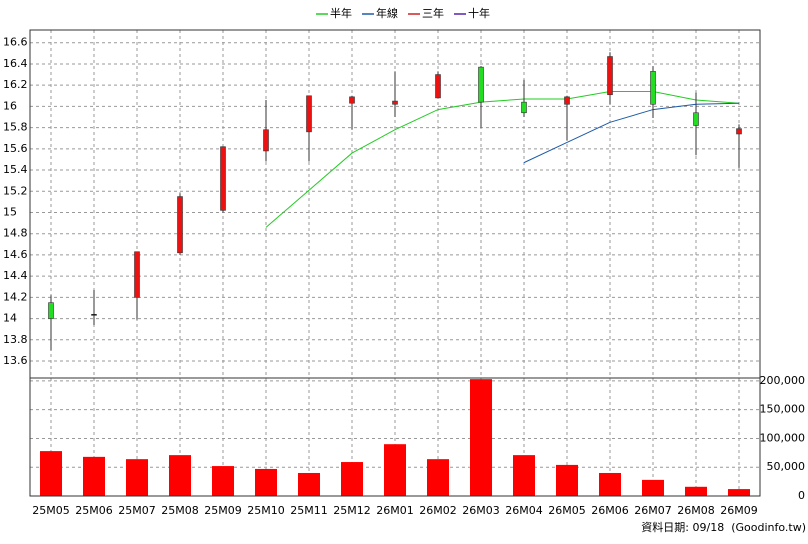 Image resolution: width=808 pixels, height=544 pixels. What do you see at coordinates (801, 495) in the screenshot?
I see `y-tick-label: 0` at bounding box center [801, 495].